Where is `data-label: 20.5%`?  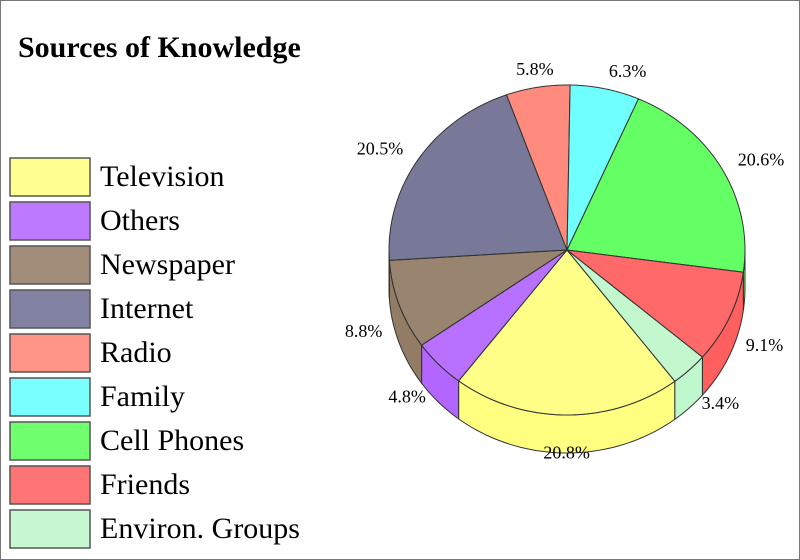
data-label: 20.5% is located at coordinates (380, 149).